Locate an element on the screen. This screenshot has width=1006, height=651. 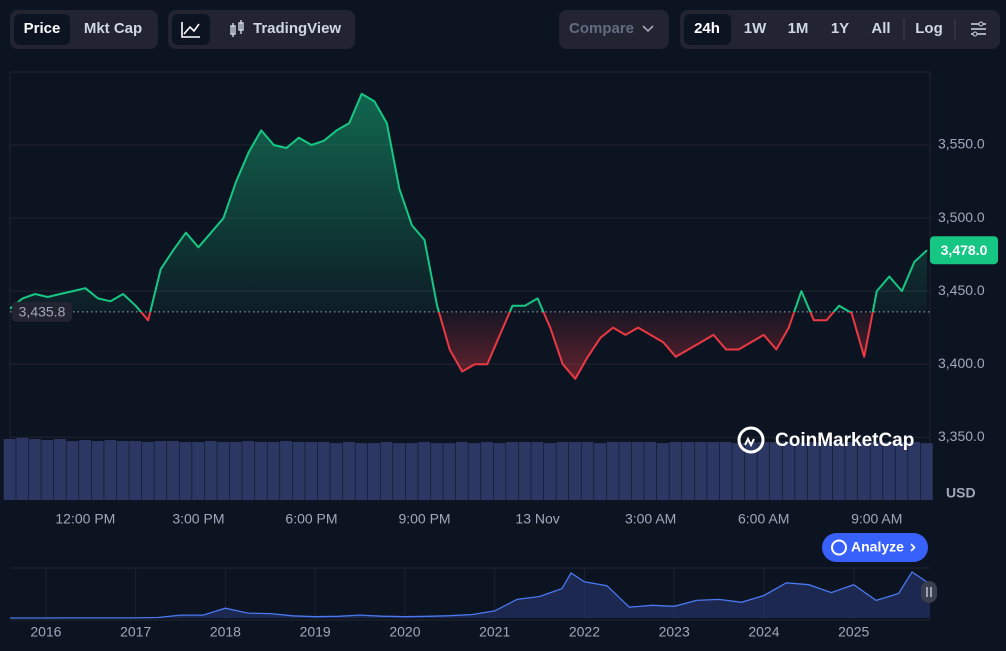
x-tick-label: 3:00 AM is located at coordinates (650, 519).